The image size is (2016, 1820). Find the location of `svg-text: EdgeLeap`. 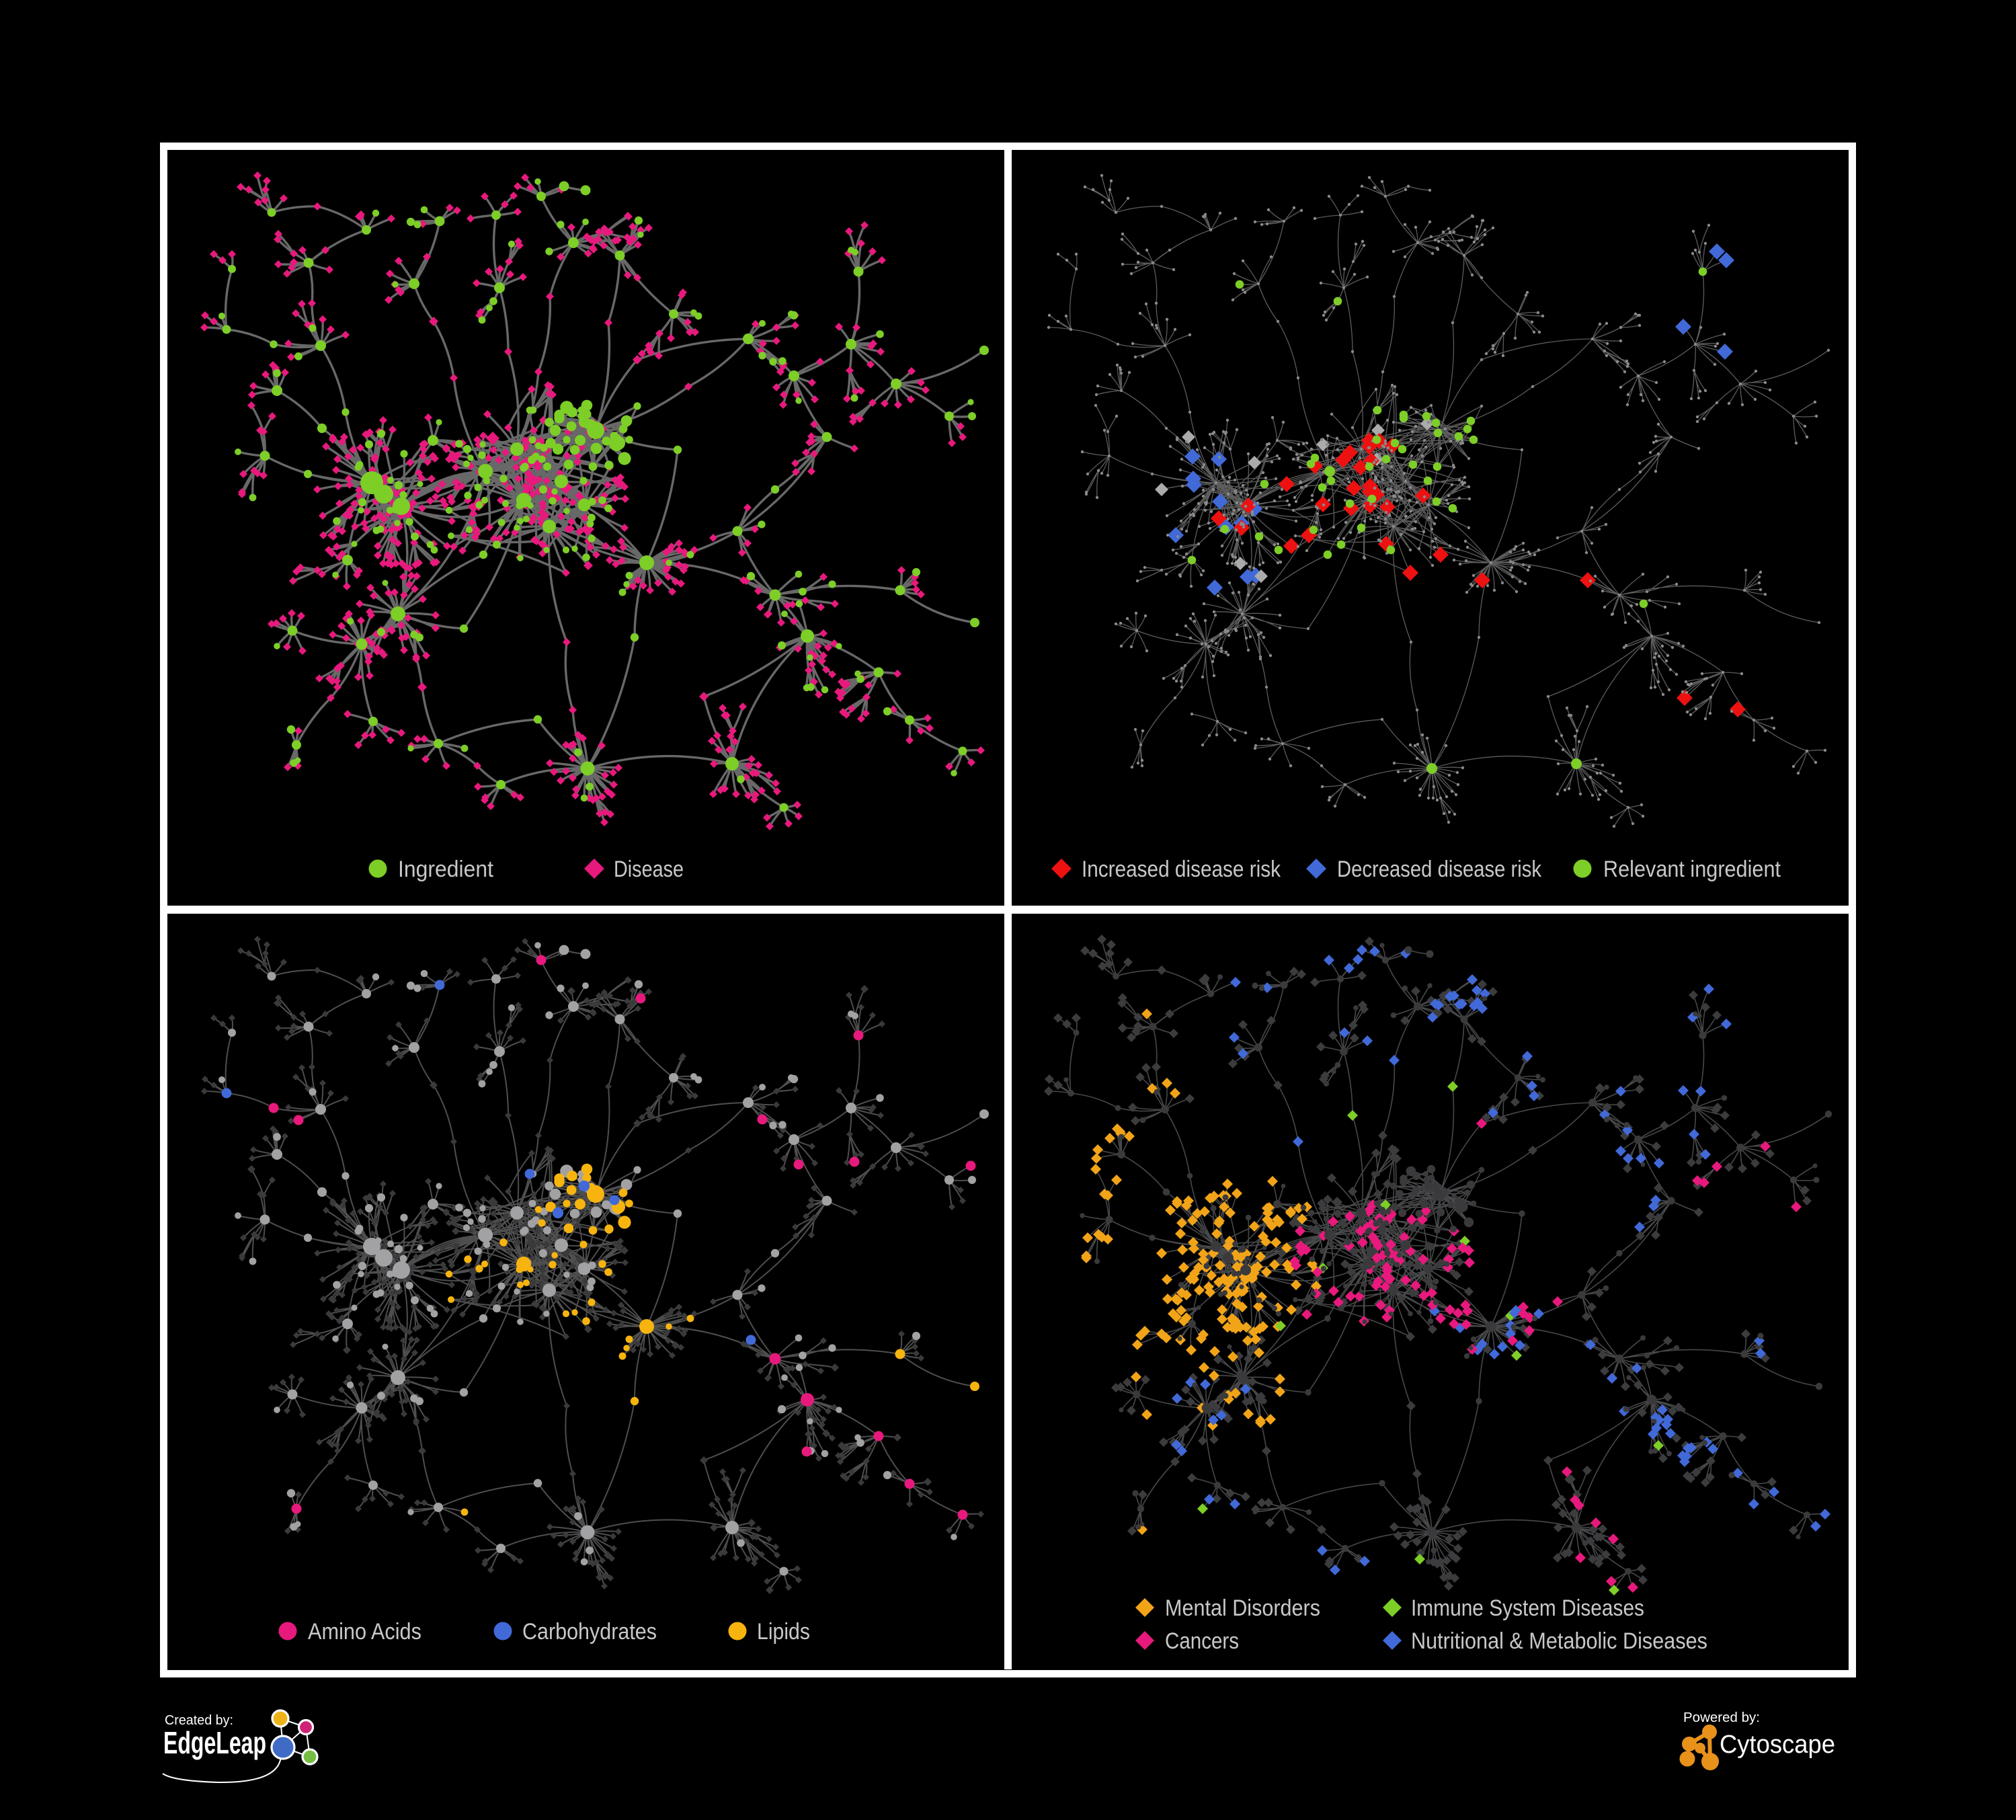

svg-text: EdgeLeap is located at coordinates (214, 1742).